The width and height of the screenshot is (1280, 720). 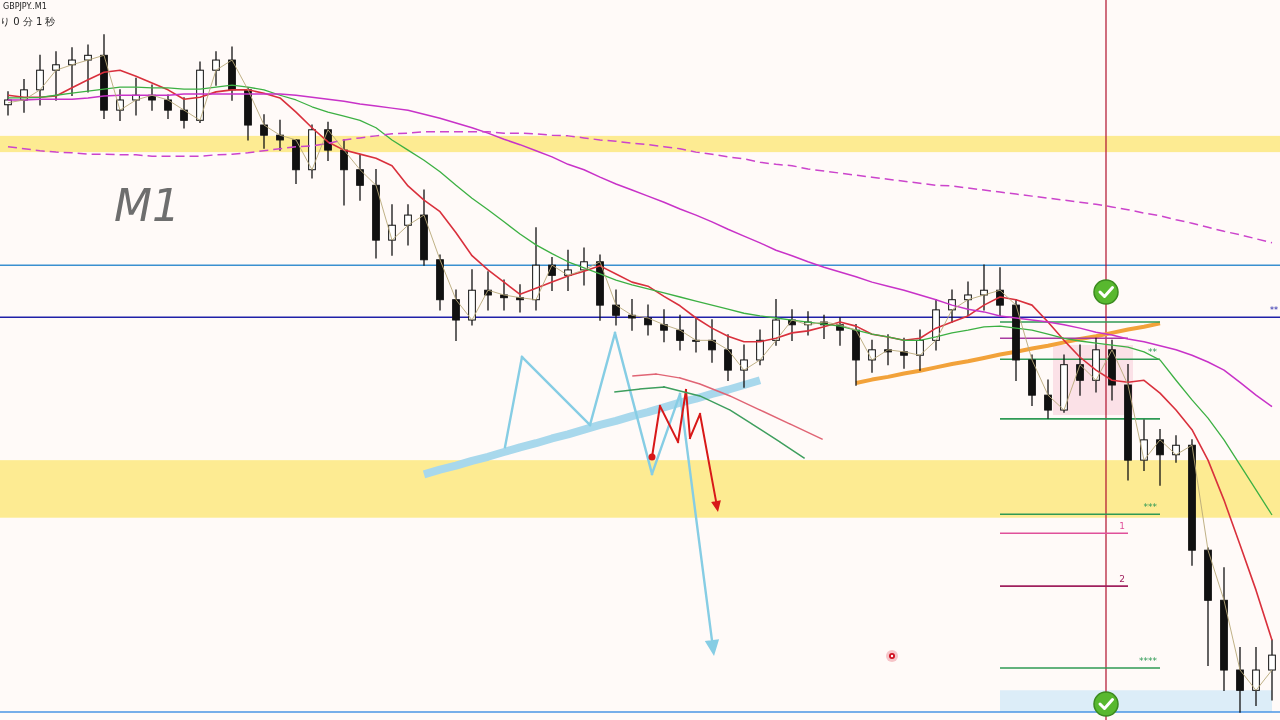 What do you see at coordinates (25, 6) in the screenshot?
I see `chart-title: GBPJPY..M1` at bounding box center [25, 6].